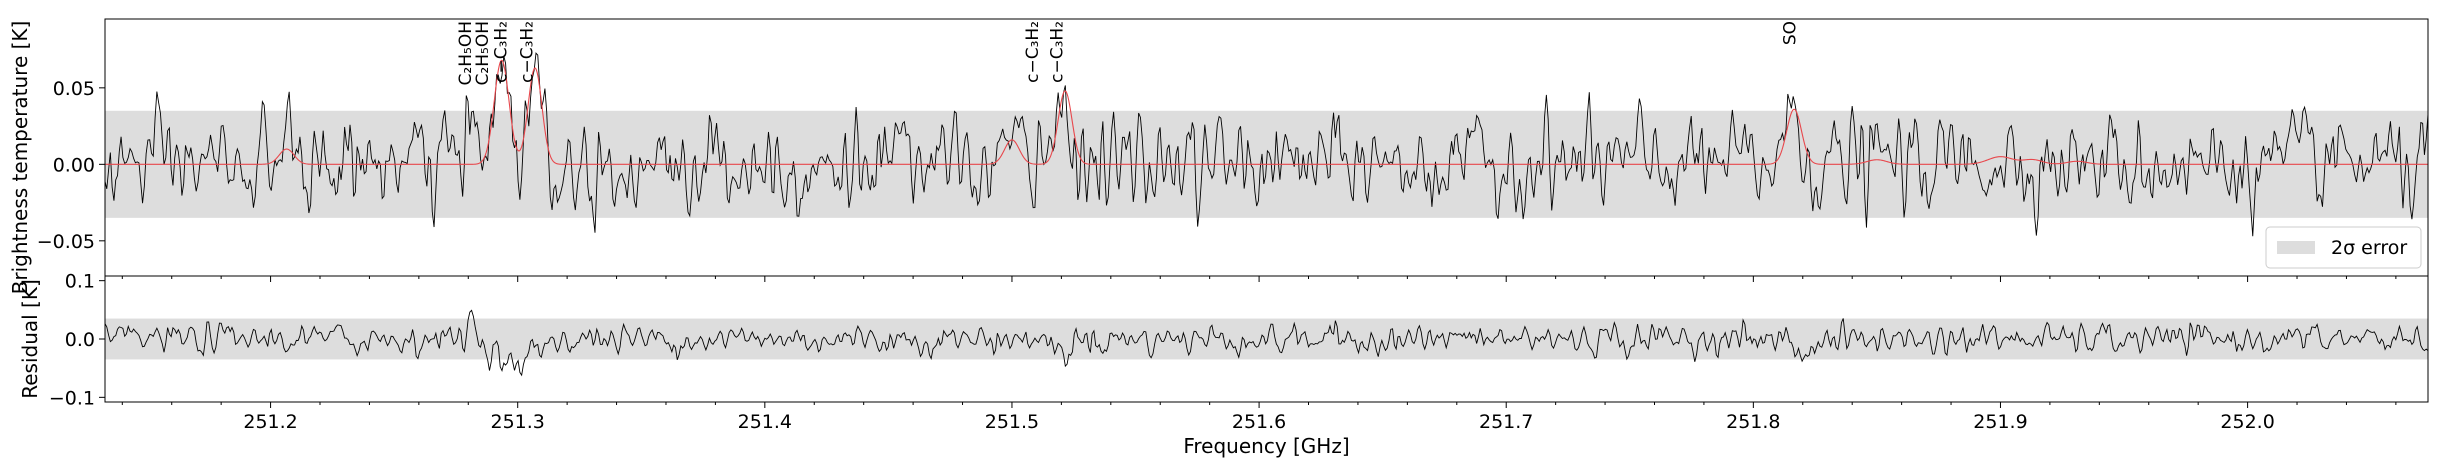 The width and height of the screenshot is (2438, 467). Describe the element at coordinates (1259, 422) in the screenshot. I see `x-tick-label: 251.6` at that location.